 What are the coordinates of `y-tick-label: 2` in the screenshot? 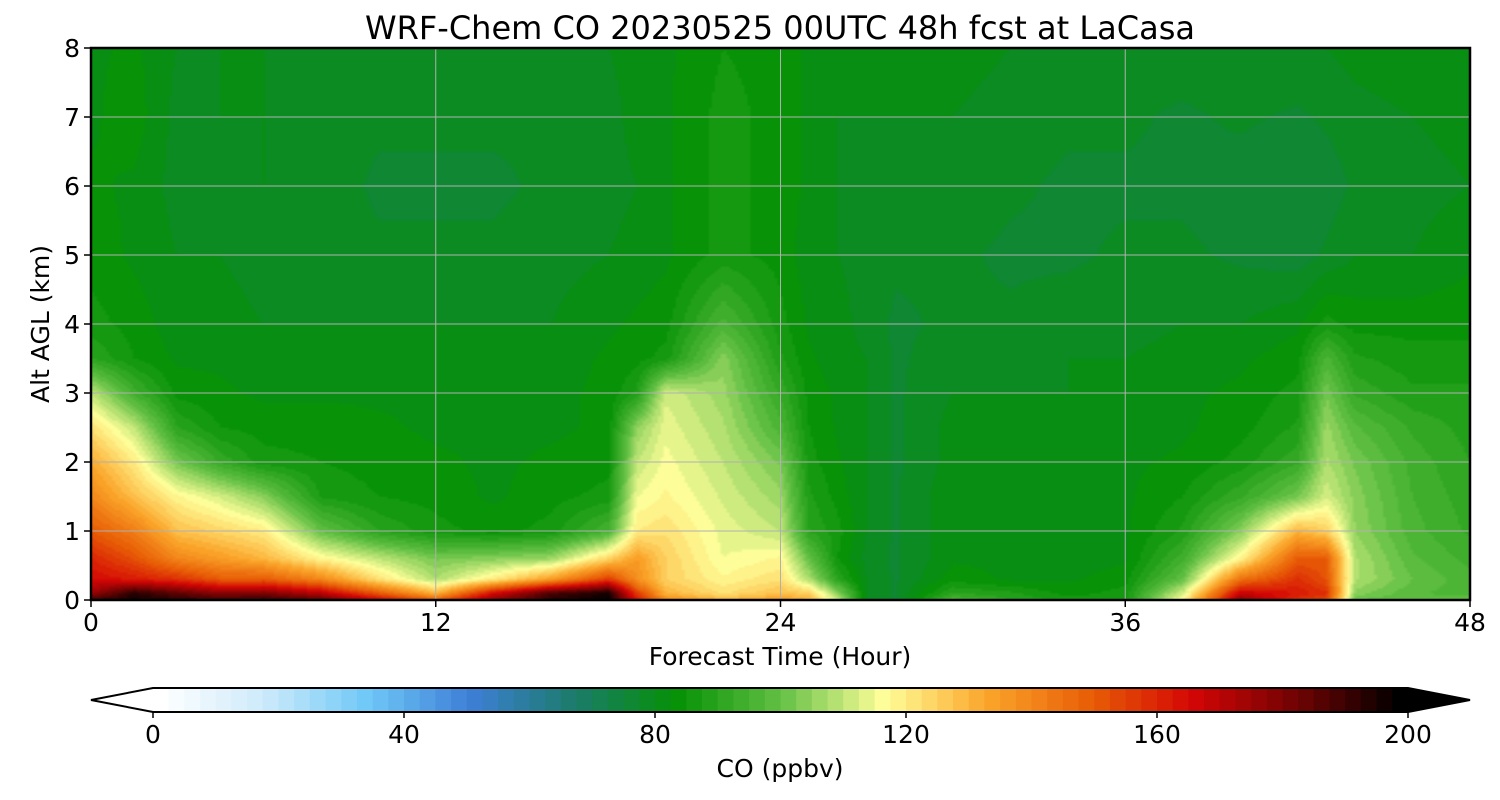 It's located at (72, 462).